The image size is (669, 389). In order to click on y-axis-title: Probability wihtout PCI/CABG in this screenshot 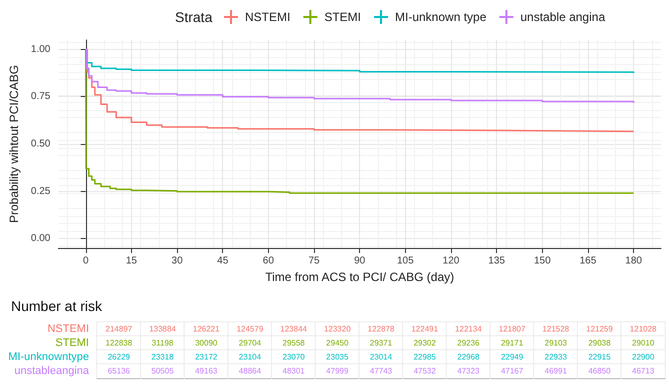, I will do `click(14, 144)`.